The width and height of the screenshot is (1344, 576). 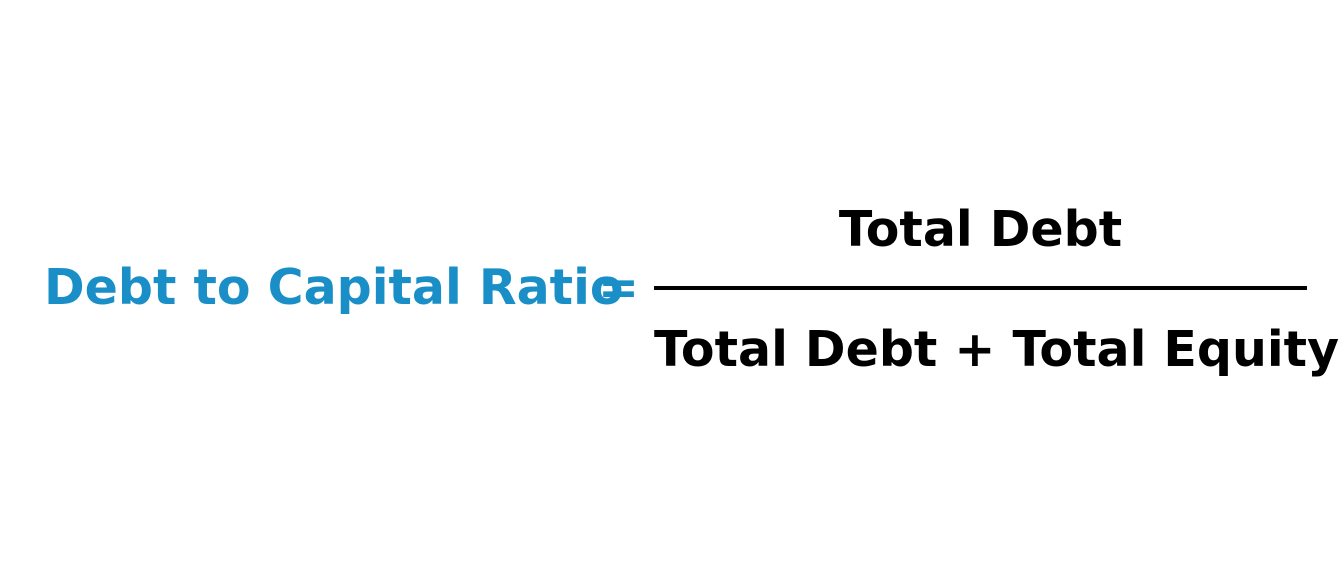 I want to click on formula-lhs: Debt to Capital Ratio, so click(x=334, y=287).